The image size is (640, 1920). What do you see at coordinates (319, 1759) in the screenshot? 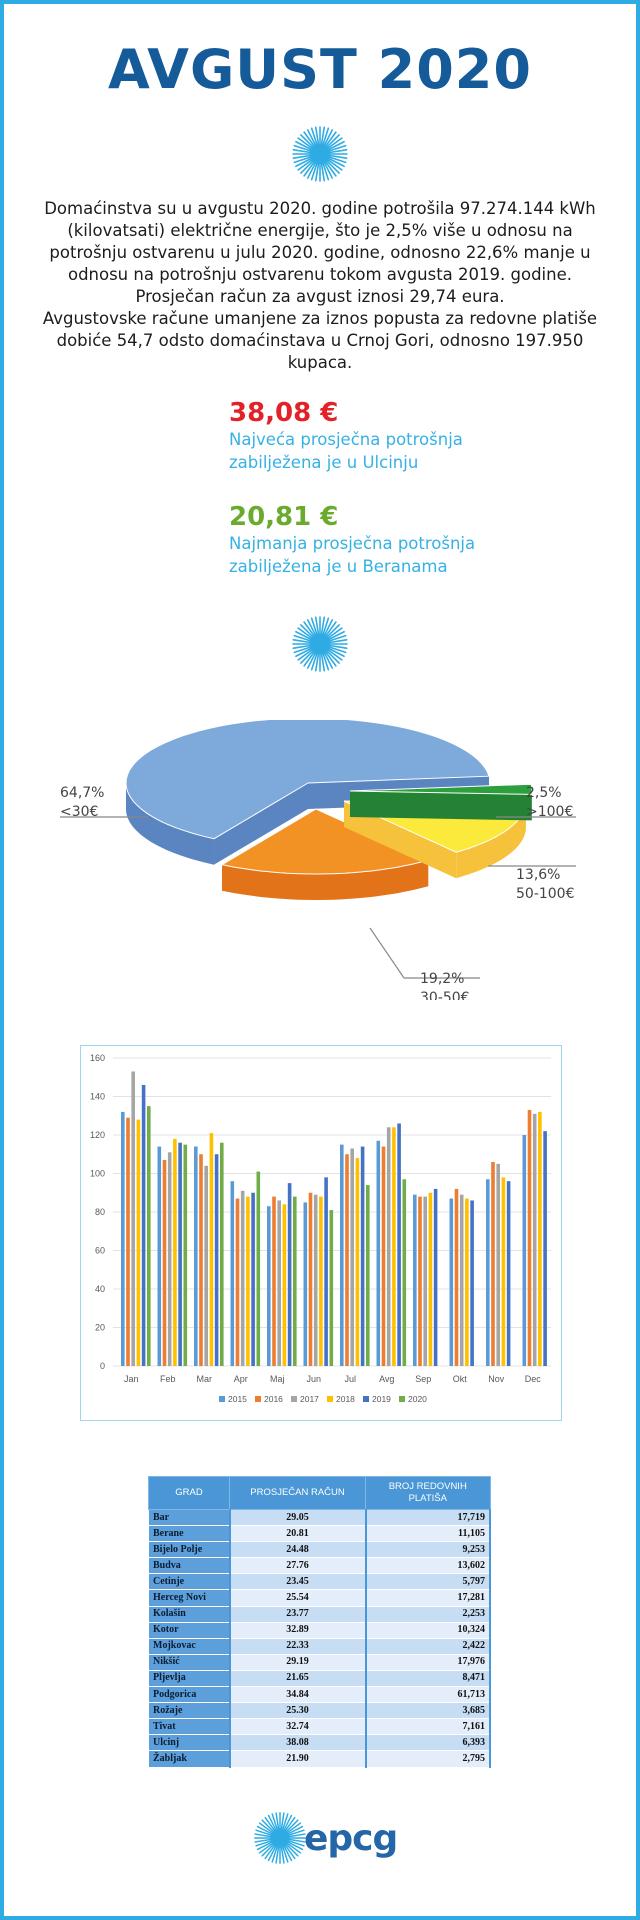
I see `table-row: Žabljak 21.90 2,795` at bounding box center [319, 1759].